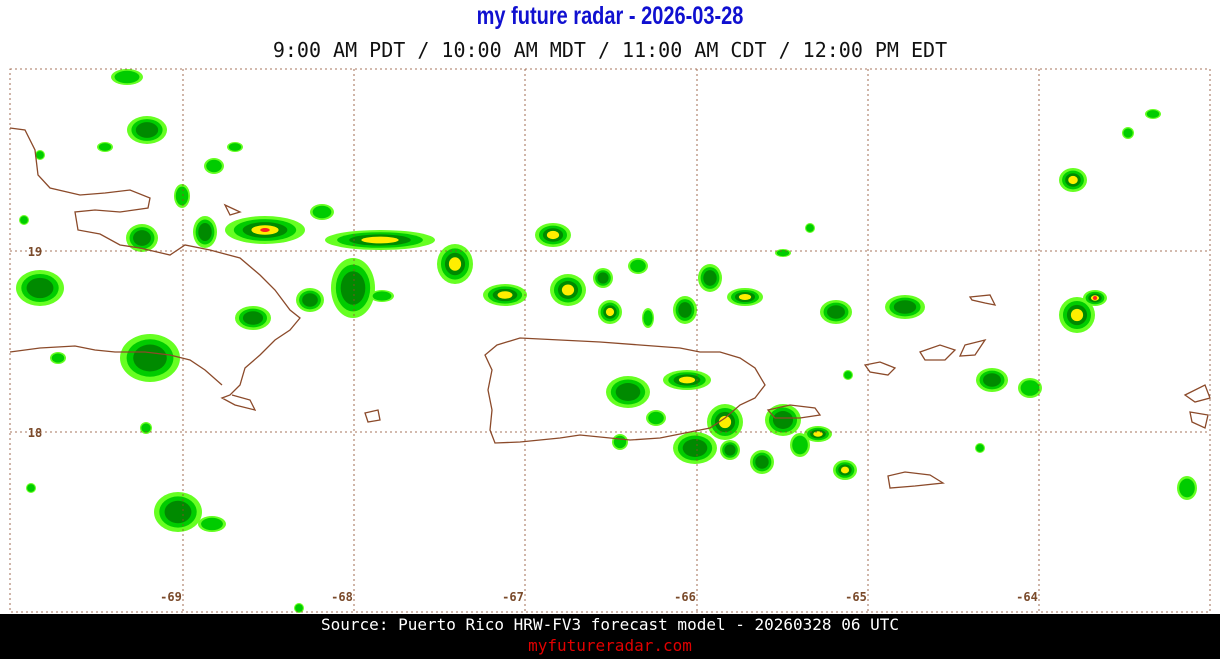 This screenshot has height=659, width=1220. I want to click on footer-site: myfutureradar.com, so click(610, 645).